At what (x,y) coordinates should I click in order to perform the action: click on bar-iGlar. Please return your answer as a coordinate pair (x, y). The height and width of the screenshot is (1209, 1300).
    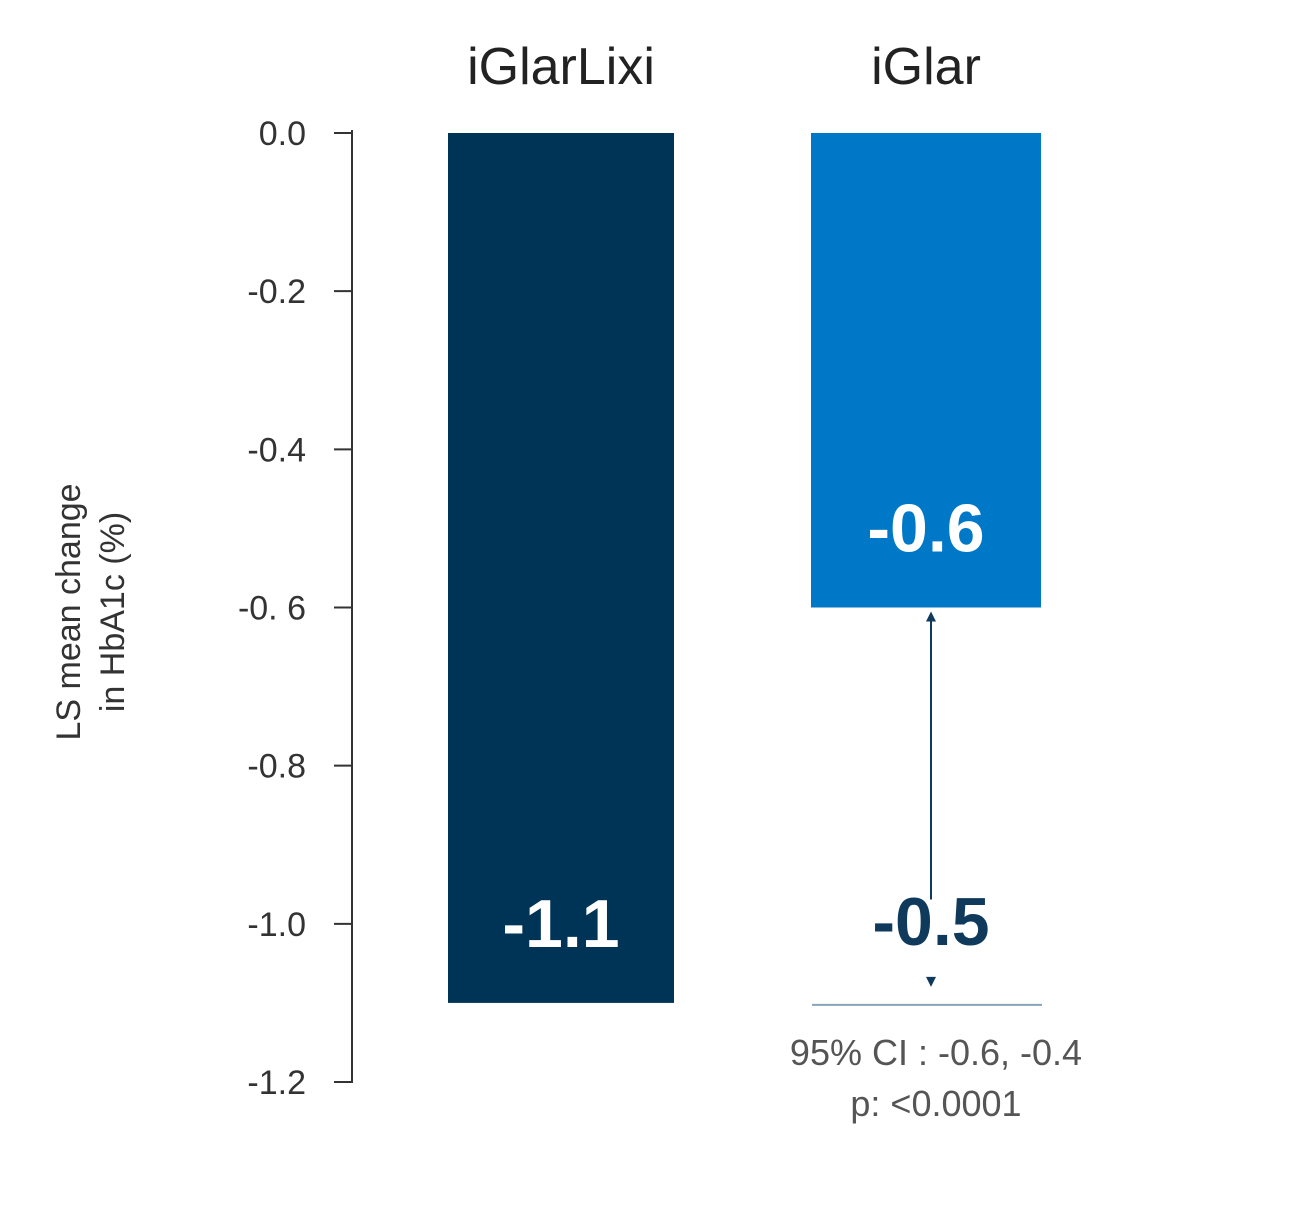
    Looking at the image, I should click on (926, 370).